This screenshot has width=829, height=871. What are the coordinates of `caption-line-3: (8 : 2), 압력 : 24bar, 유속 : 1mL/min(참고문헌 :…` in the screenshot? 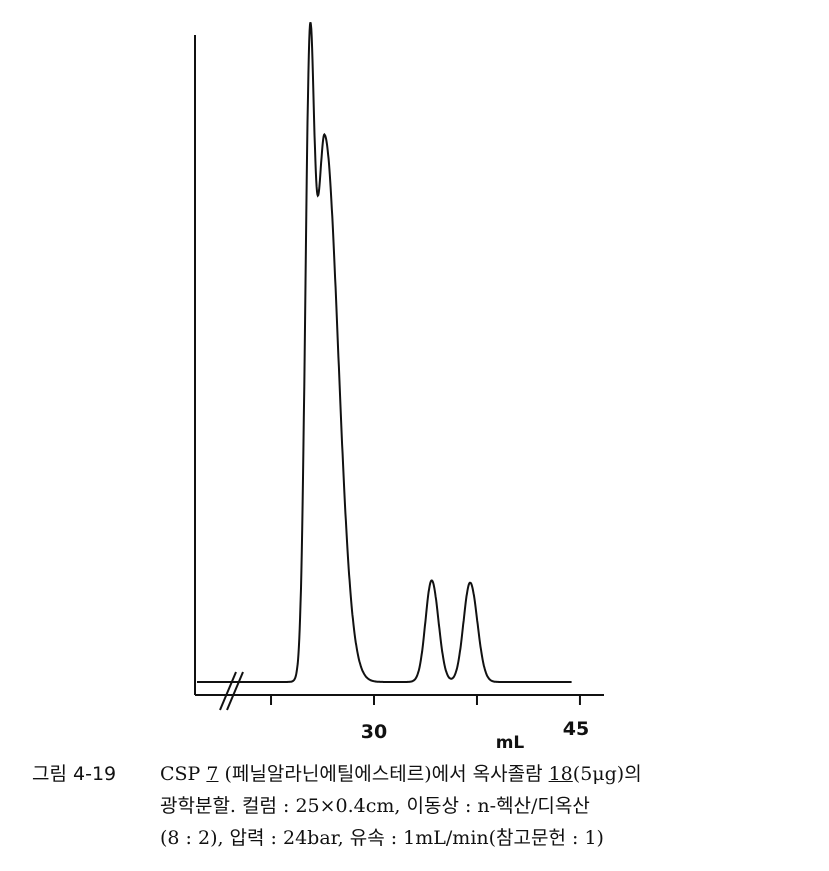 It's located at (382, 838).